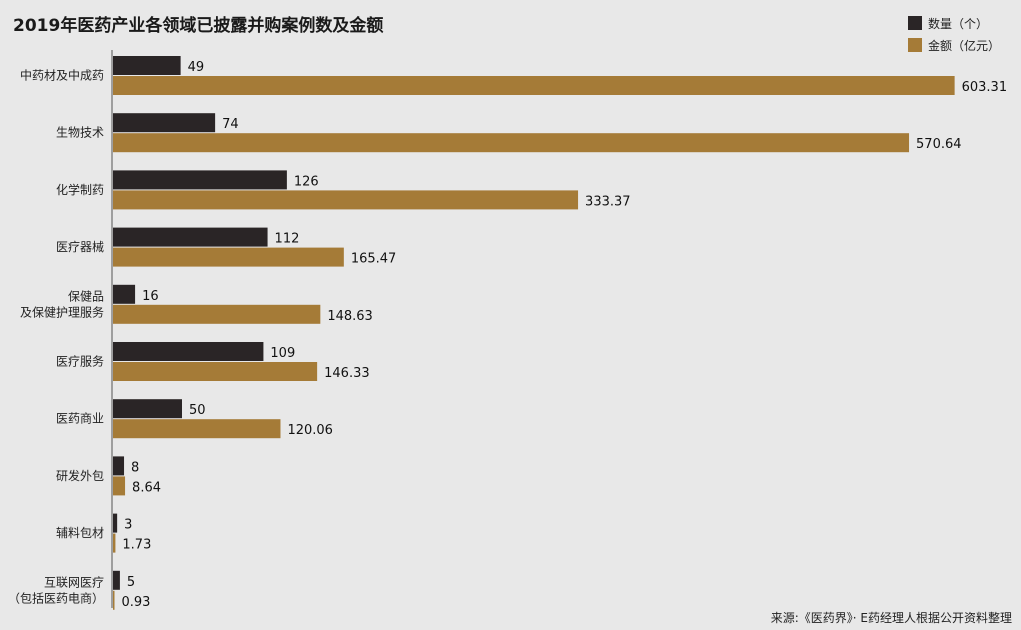  I want to click on category-label: 互联网医疗, so click(74, 582).